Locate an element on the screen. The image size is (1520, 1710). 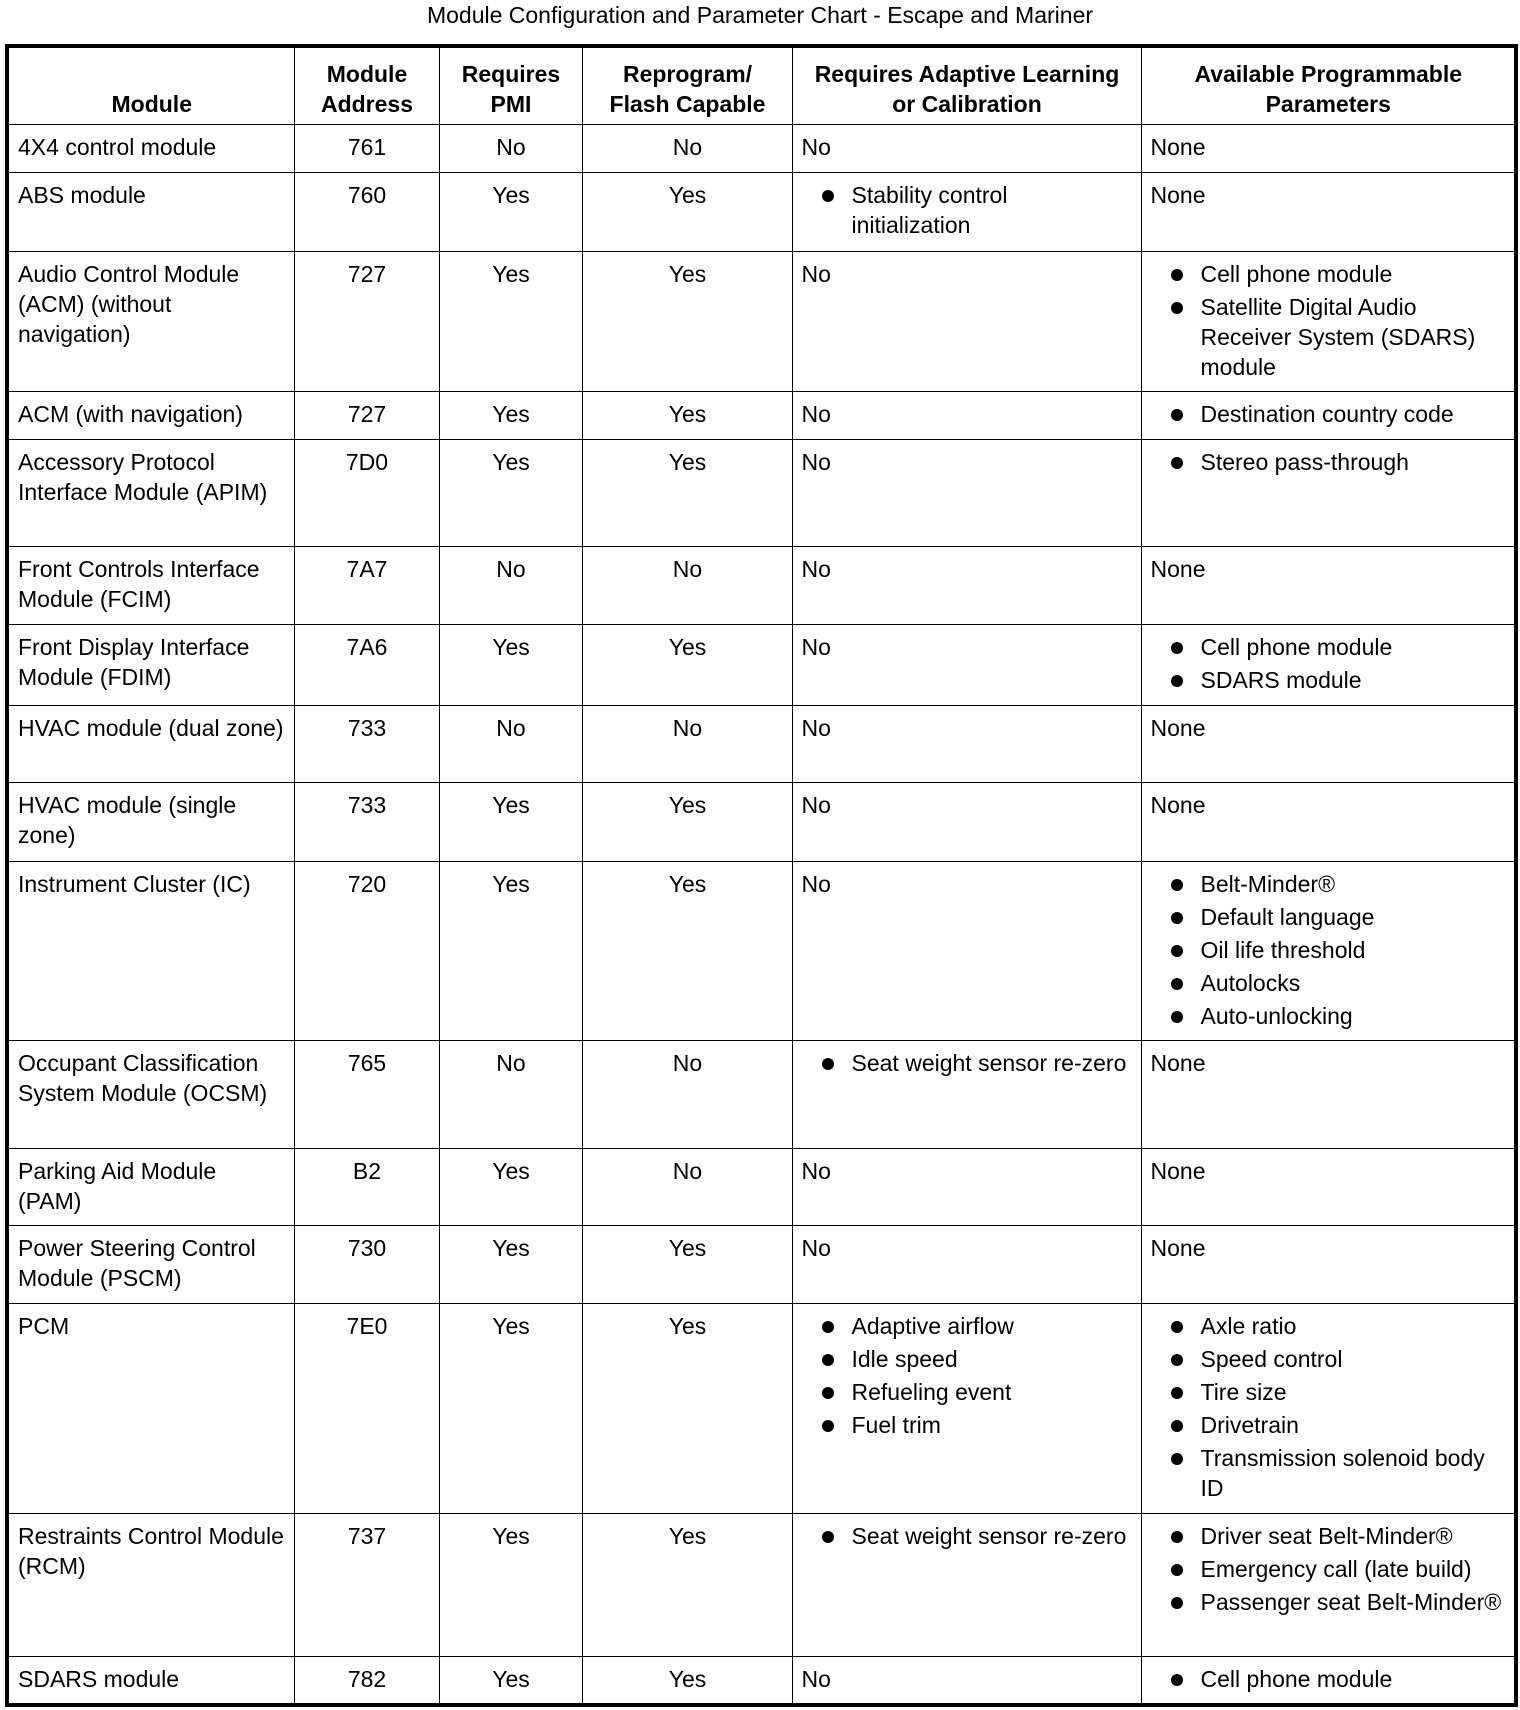
adaptive-cell: Seat weight sensor re-zero is located at coordinates (966, 1584).